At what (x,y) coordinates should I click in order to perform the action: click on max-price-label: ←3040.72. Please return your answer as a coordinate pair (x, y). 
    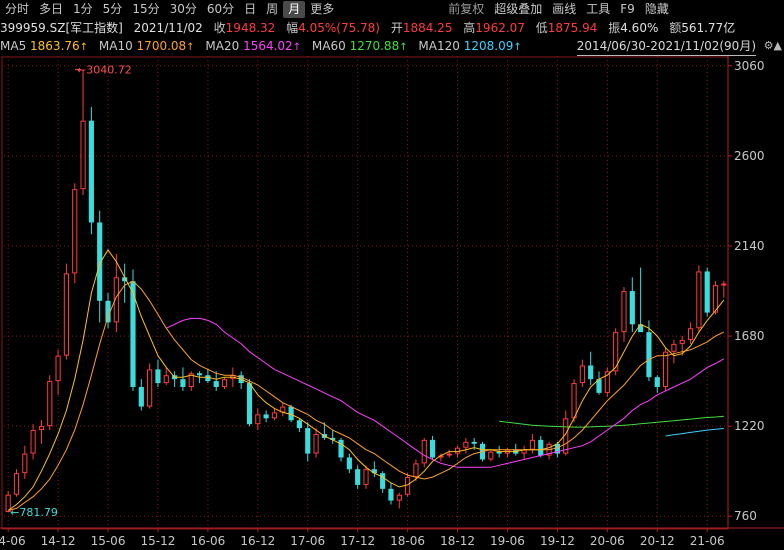
    Looking at the image, I should click on (104, 70).